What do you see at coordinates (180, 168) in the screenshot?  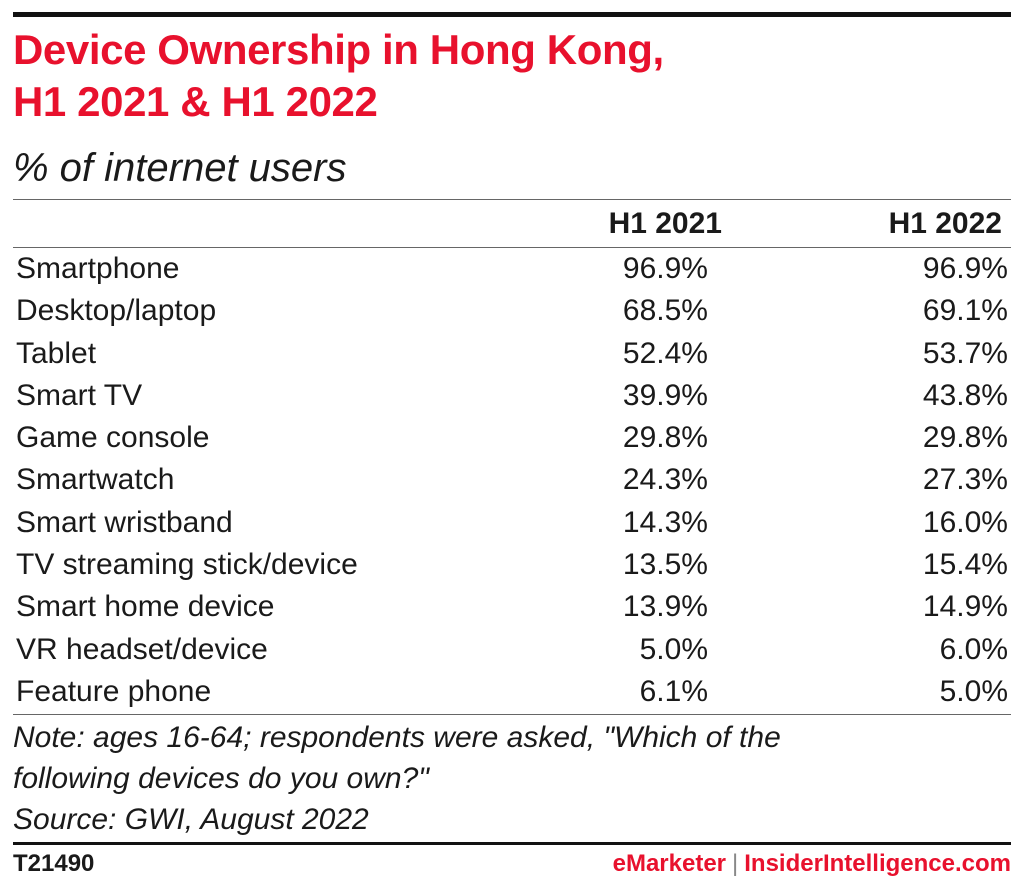 I see `chart-subtitle: % of internet users` at bounding box center [180, 168].